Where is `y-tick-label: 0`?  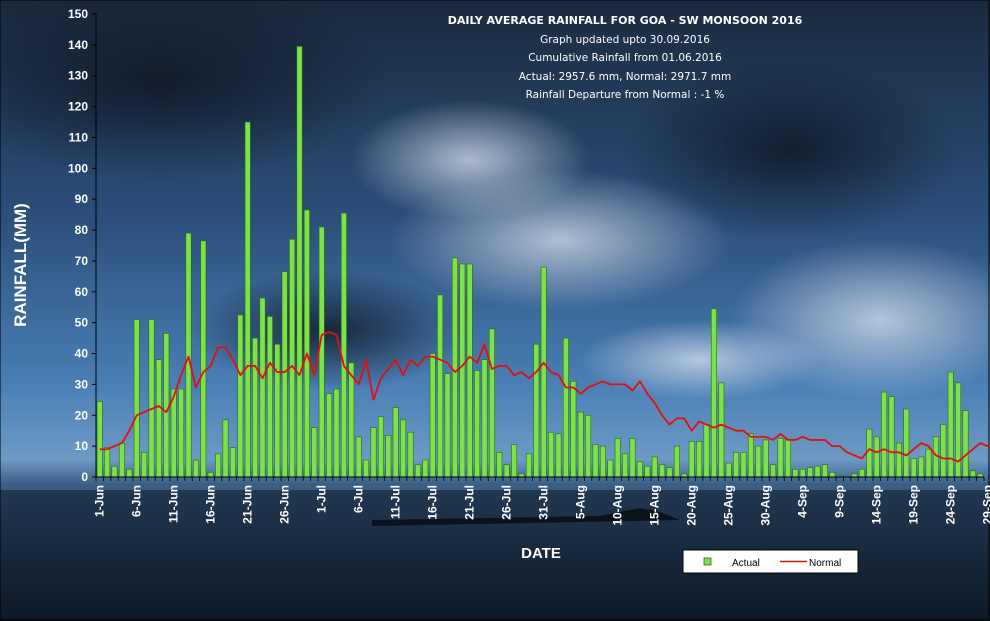 y-tick-label: 0 is located at coordinates (84, 477).